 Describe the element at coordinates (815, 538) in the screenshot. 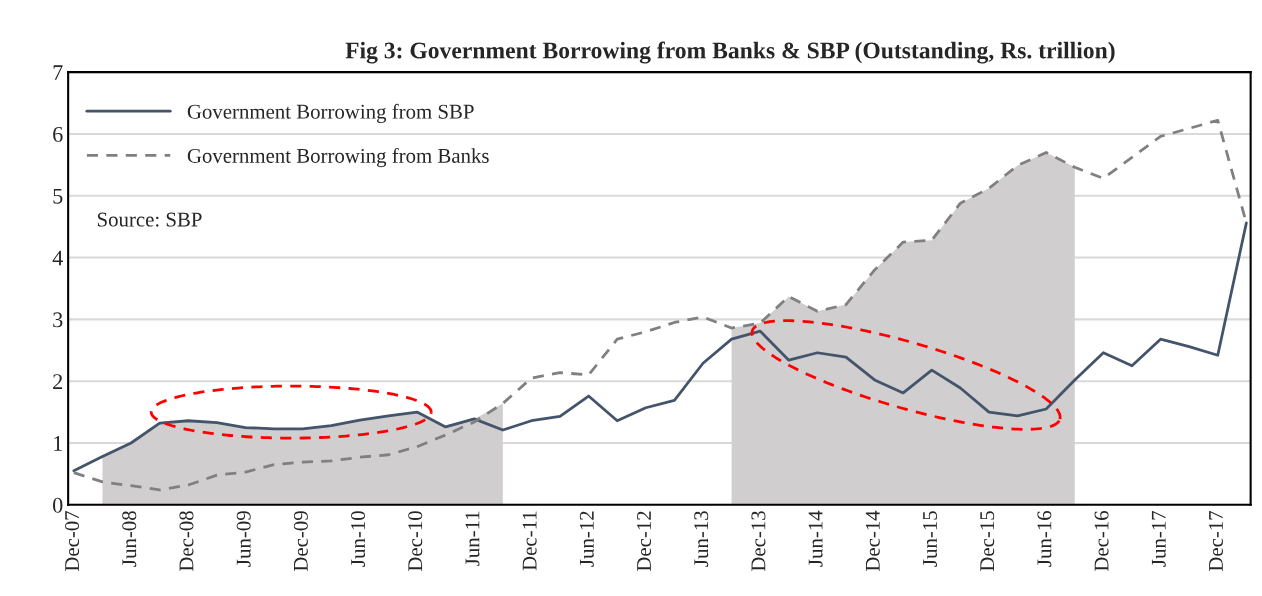

I see `x-tick-label: Jun-14` at that location.